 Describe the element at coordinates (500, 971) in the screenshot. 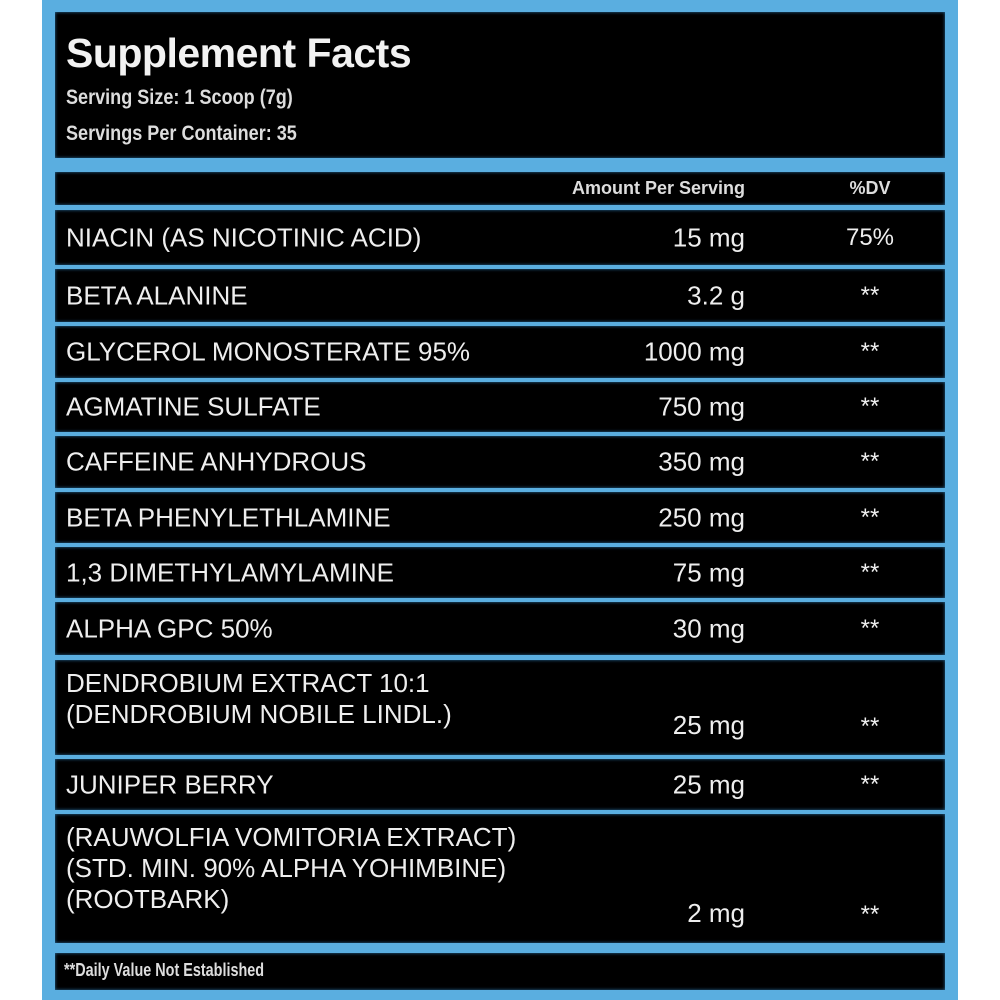

I see `footnote-panel: **Daily Value Not Established` at that location.